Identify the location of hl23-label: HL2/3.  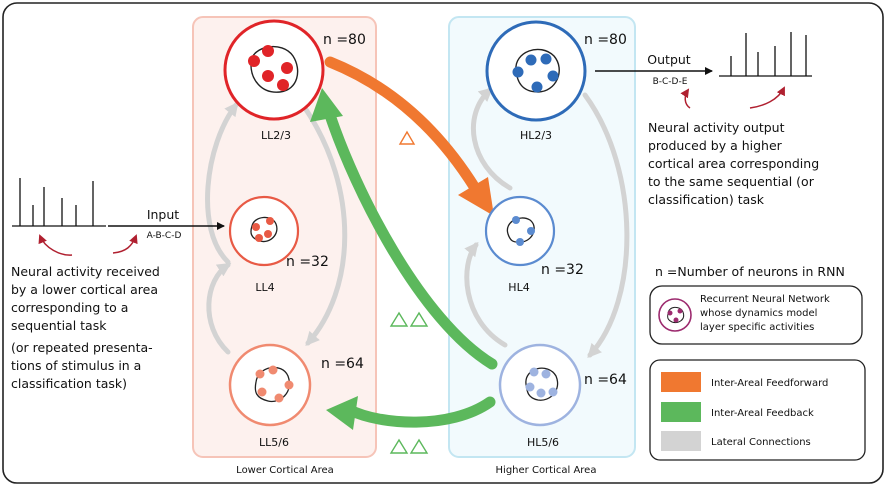
(536, 135).